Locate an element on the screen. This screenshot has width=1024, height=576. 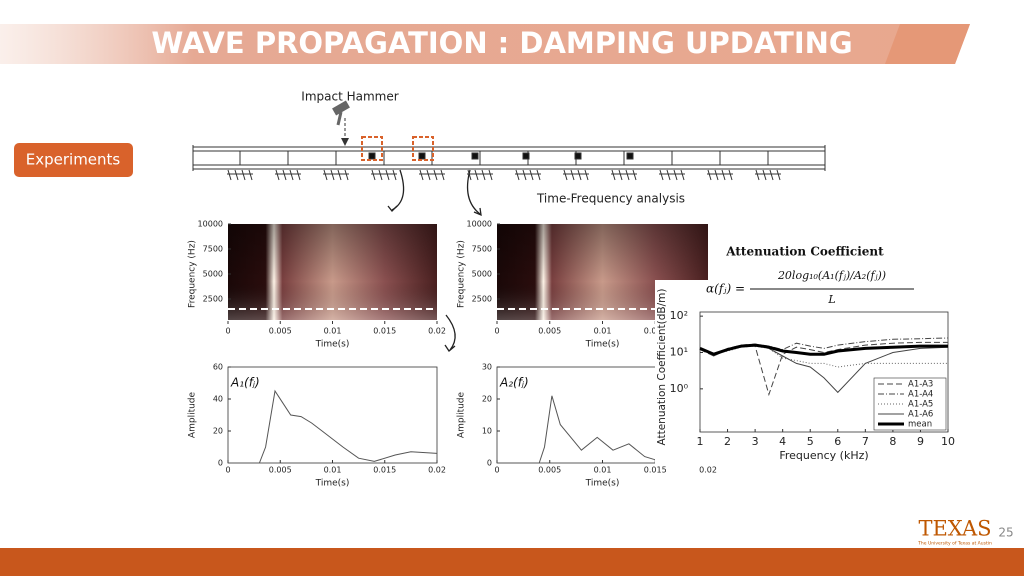
arrows is located at coordinates (434, 260).